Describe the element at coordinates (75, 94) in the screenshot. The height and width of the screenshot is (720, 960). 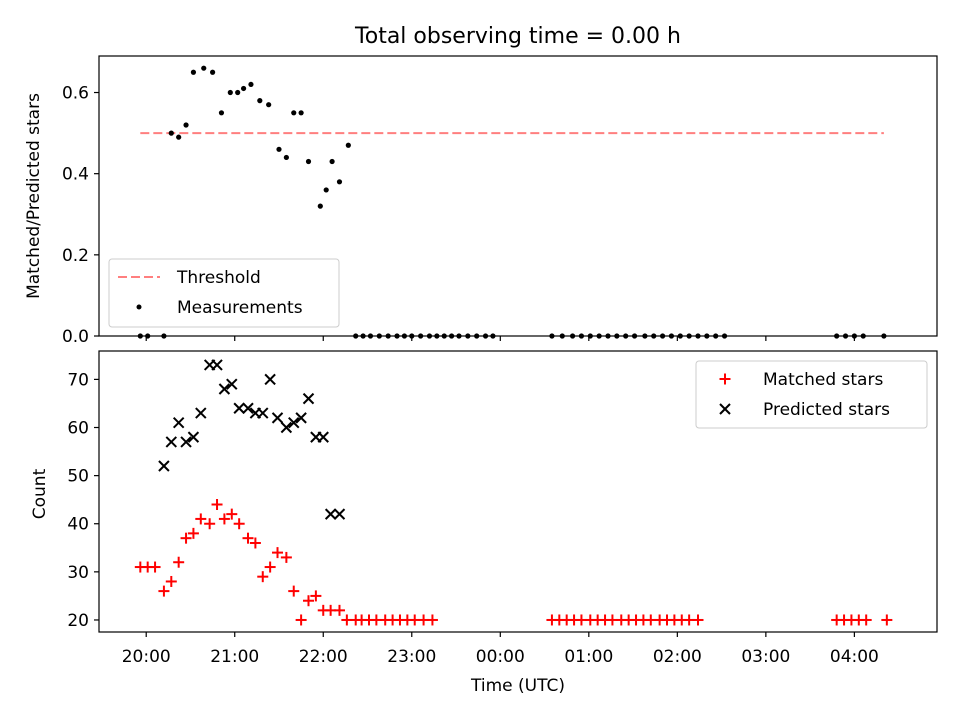
I see `y-tick-label: 0.6` at that location.